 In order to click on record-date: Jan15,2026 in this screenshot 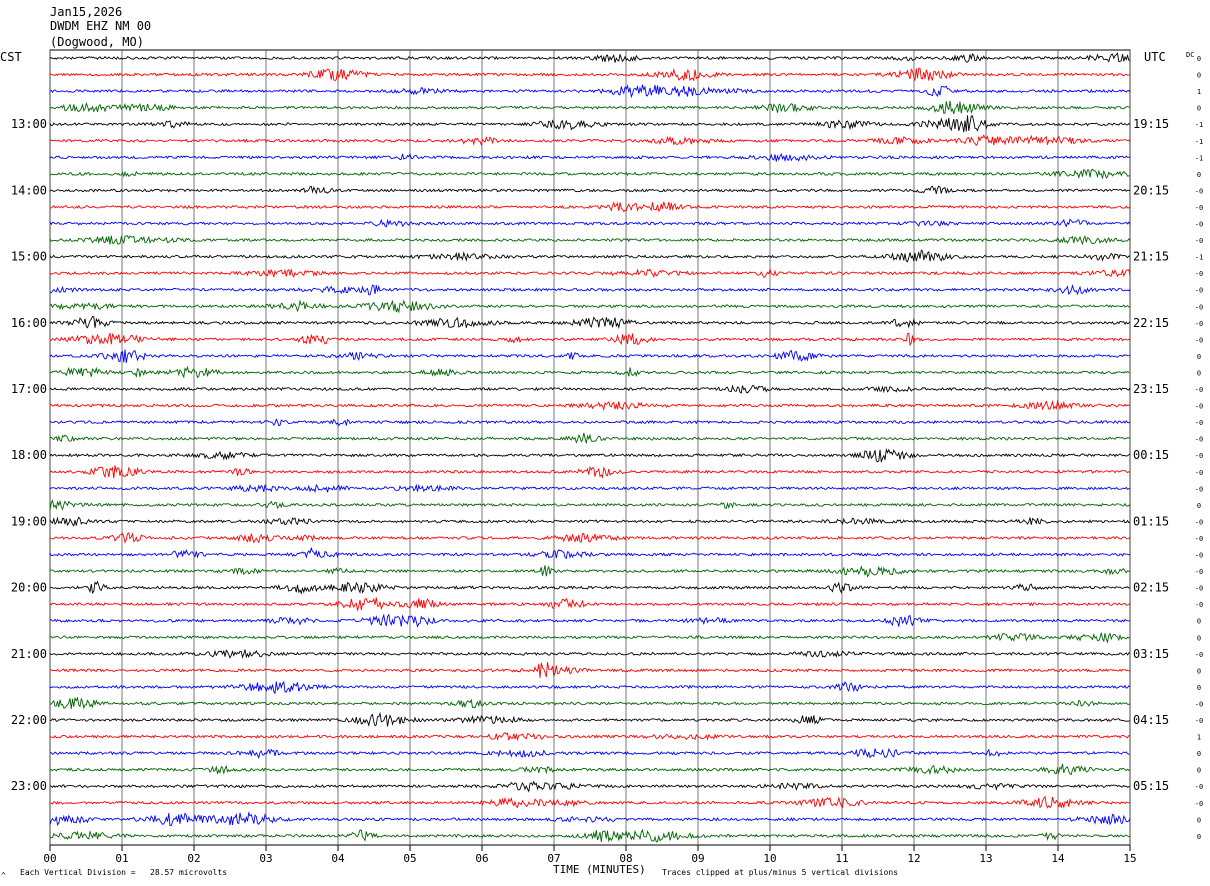, I will do `click(86, 12)`.